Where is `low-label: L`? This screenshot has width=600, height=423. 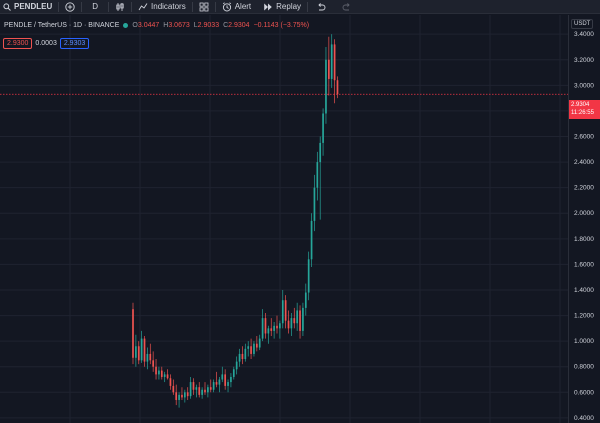
low-label: L is located at coordinates (195, 25).